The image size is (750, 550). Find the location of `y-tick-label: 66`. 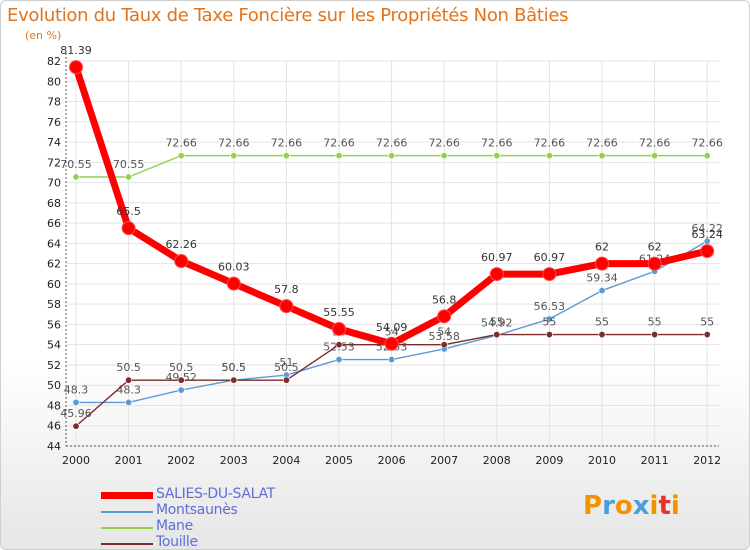

y-tick-label: 66 is located at coordinates (54, 223).